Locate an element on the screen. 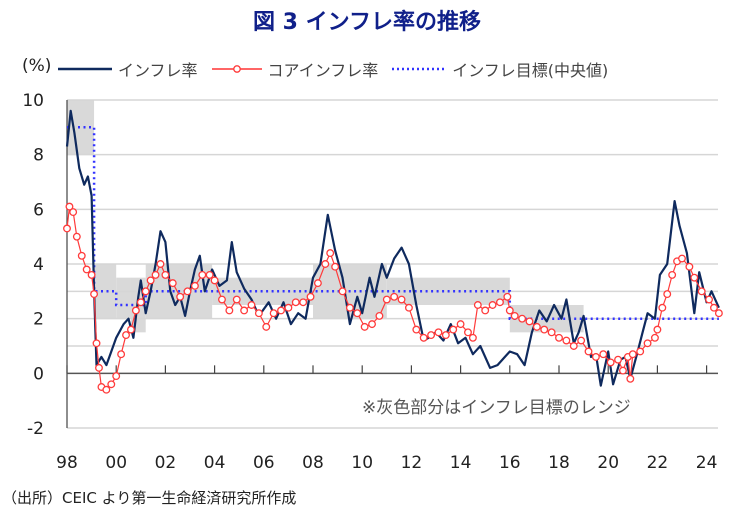 The image size is (734, 518). x-tick-label: 08 is located at coordinates (313, 463).